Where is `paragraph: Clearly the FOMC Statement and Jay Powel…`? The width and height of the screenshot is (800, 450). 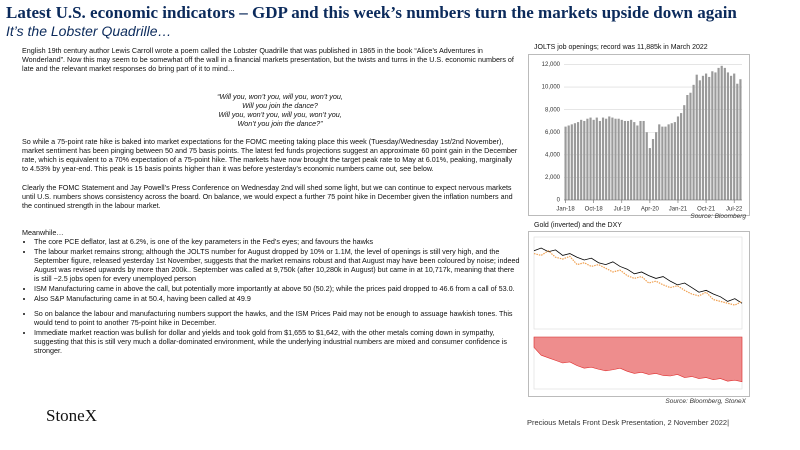
paragraph: Clearly the FOMC Statement and Jay Powel… is located at coordinates (267, 196).